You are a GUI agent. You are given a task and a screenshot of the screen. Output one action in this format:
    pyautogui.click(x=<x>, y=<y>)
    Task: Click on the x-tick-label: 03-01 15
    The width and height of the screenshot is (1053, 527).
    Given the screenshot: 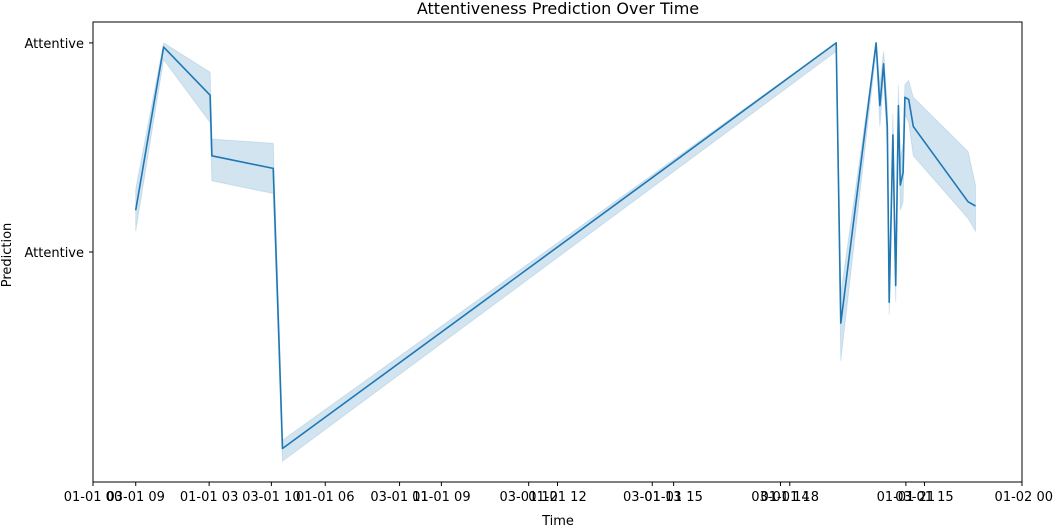 What is the action you would take?
    pyautogui.click(x=924, y=497)
    